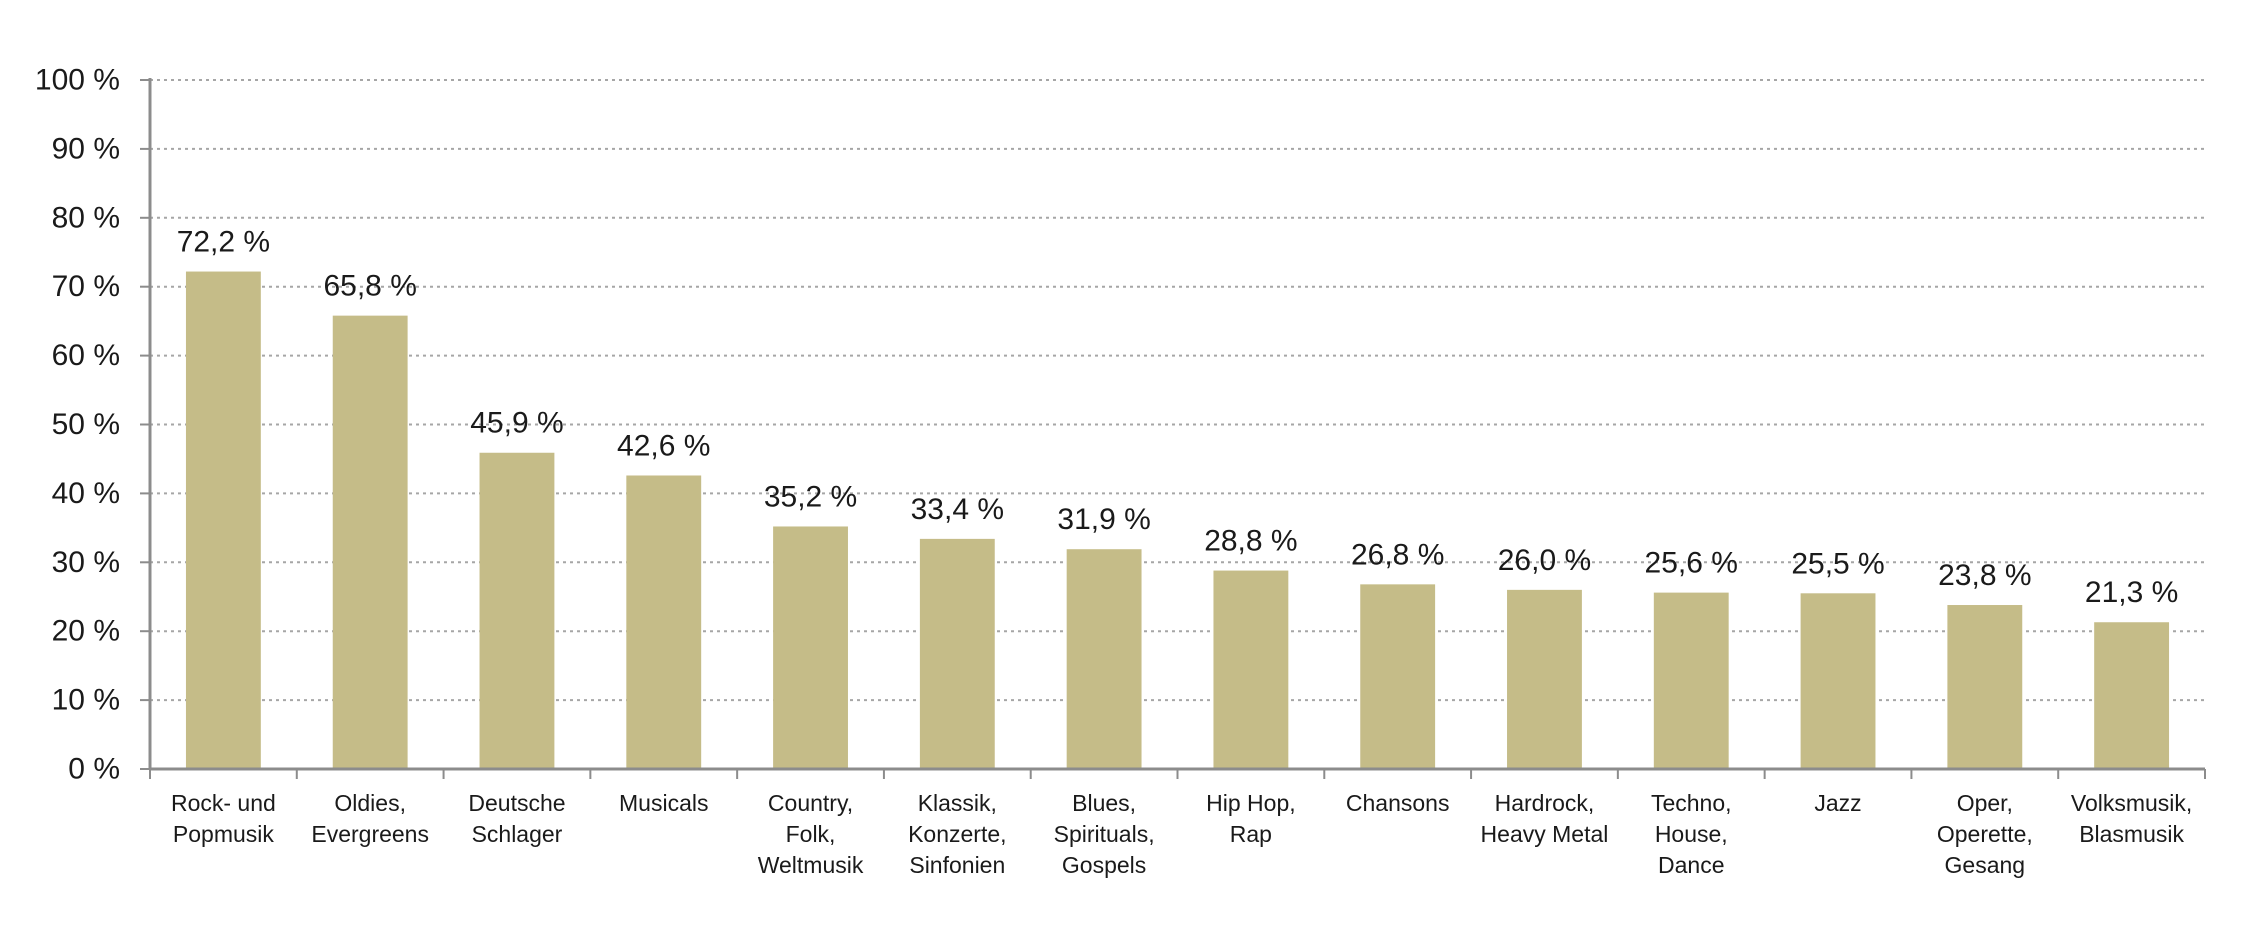  I want to click on x-category-label-line: Weltmusik, so click(811, 865).